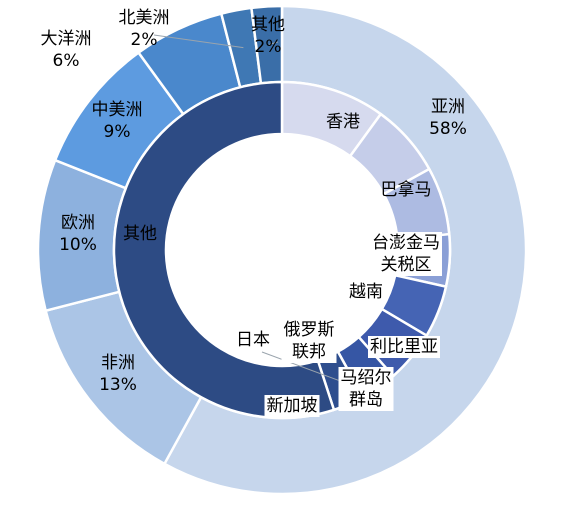  What do you see at coordinates (144, 29) in the screenshot?
I see `outer-label-5: 北美洲 2%` at bounding box center [144, 29].